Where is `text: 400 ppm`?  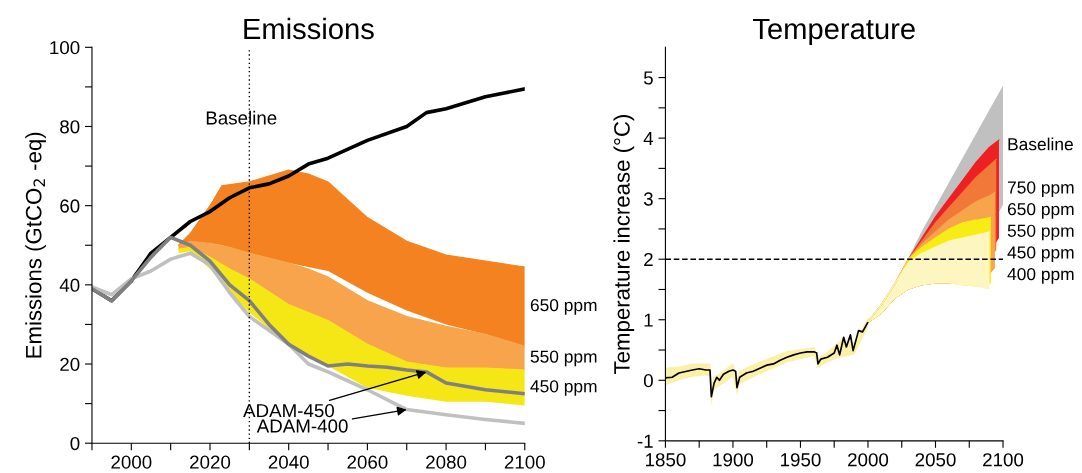 text: 400 ppm is located at coordinates (1040, 275).